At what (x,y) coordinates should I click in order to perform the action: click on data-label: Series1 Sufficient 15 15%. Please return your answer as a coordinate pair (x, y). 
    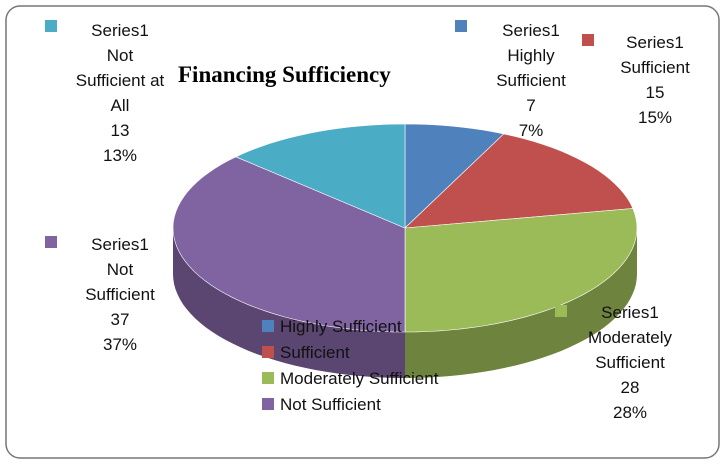
    Looking at the image, I should click on (655, 80).